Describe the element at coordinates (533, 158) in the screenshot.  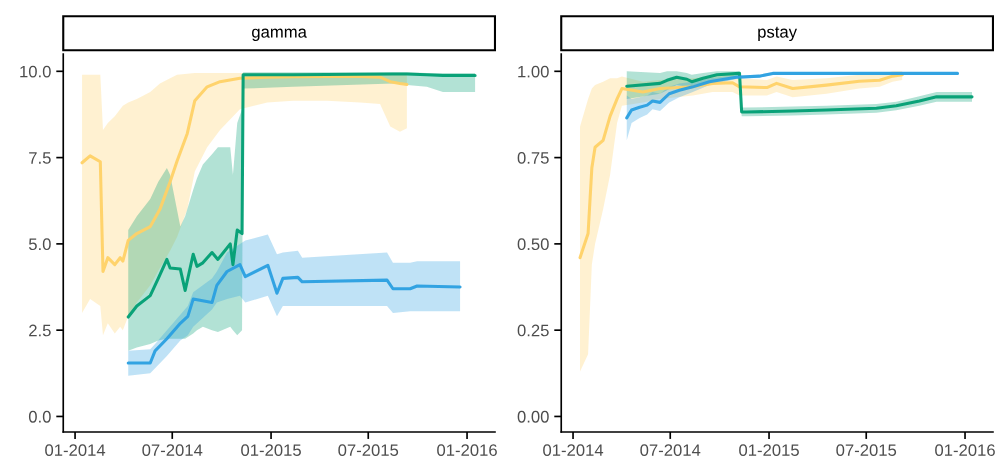
I see `y-tick-label: 0.75` at that location.